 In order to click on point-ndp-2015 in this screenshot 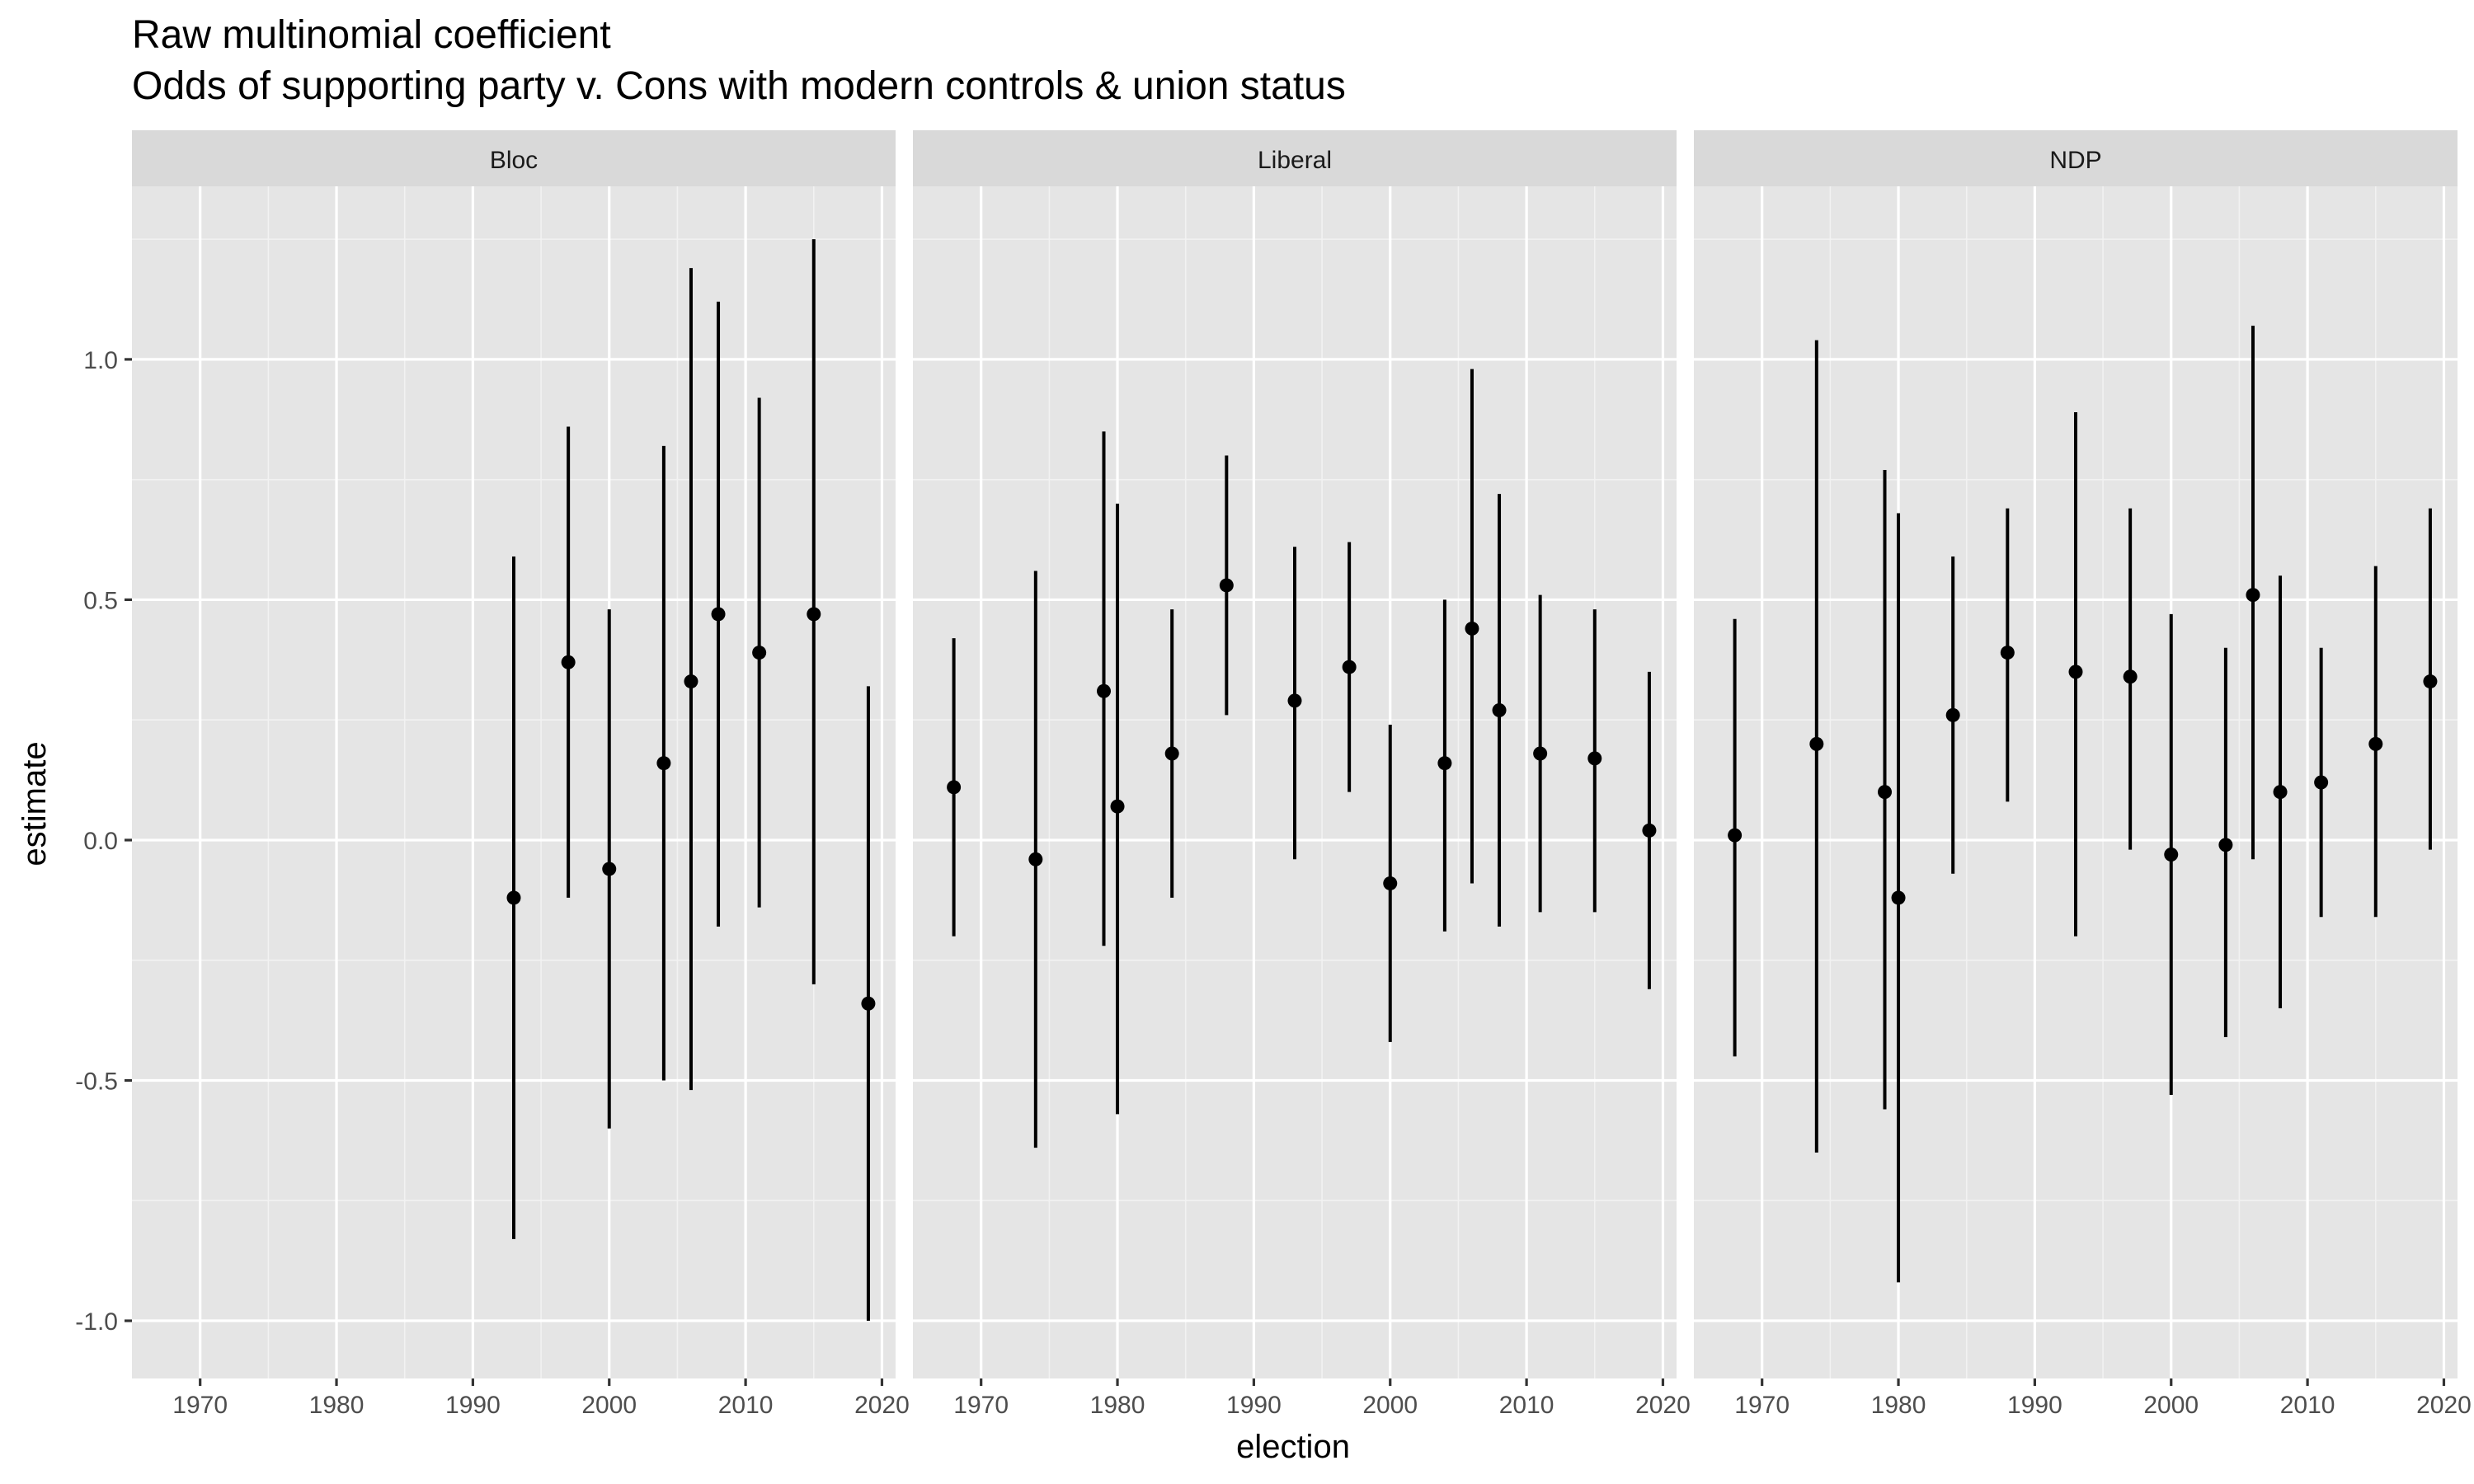, I will do `click(2375, 743)`.